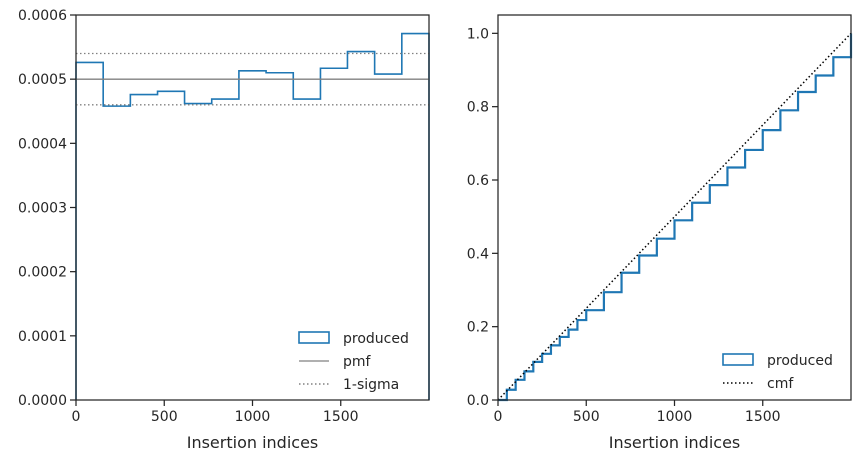 This screenshot has width=861, height=462. What do you see at coordinates (478, 254) in the screenshot?
I see `y-tick-label: 0.4` at bounding box center [478, 254].